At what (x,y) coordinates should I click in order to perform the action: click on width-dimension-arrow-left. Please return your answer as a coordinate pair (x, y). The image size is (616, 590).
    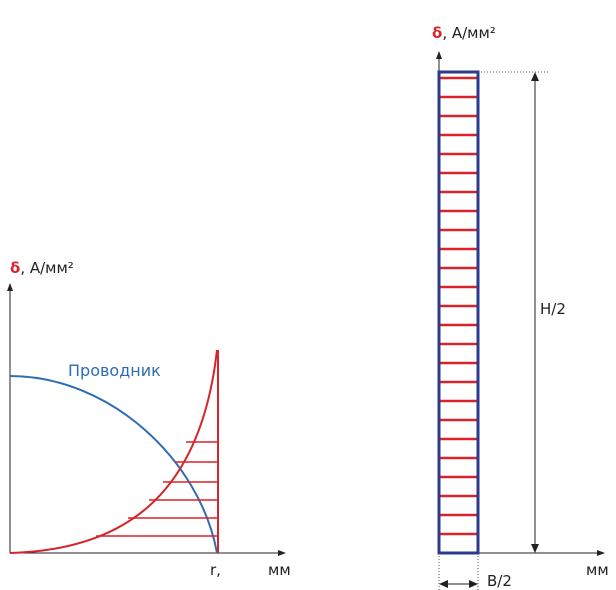
    Looking at the image, I should click on (443, 584).